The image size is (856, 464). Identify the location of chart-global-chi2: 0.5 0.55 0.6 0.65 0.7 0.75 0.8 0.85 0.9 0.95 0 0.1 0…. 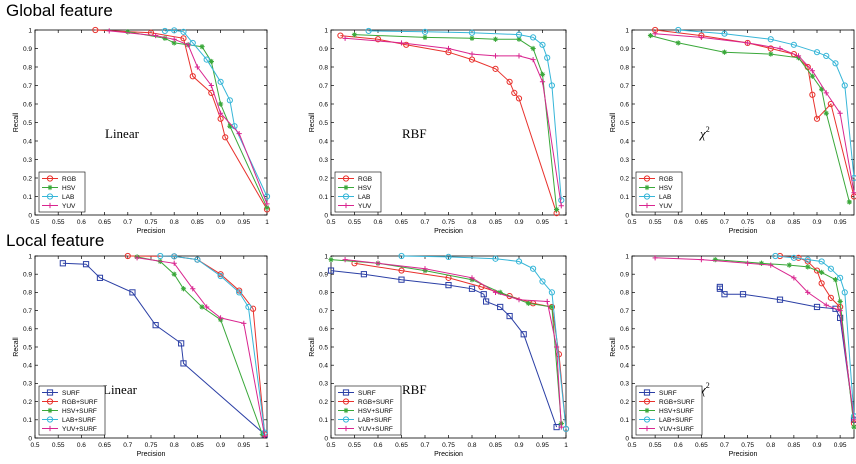
(733, 130).